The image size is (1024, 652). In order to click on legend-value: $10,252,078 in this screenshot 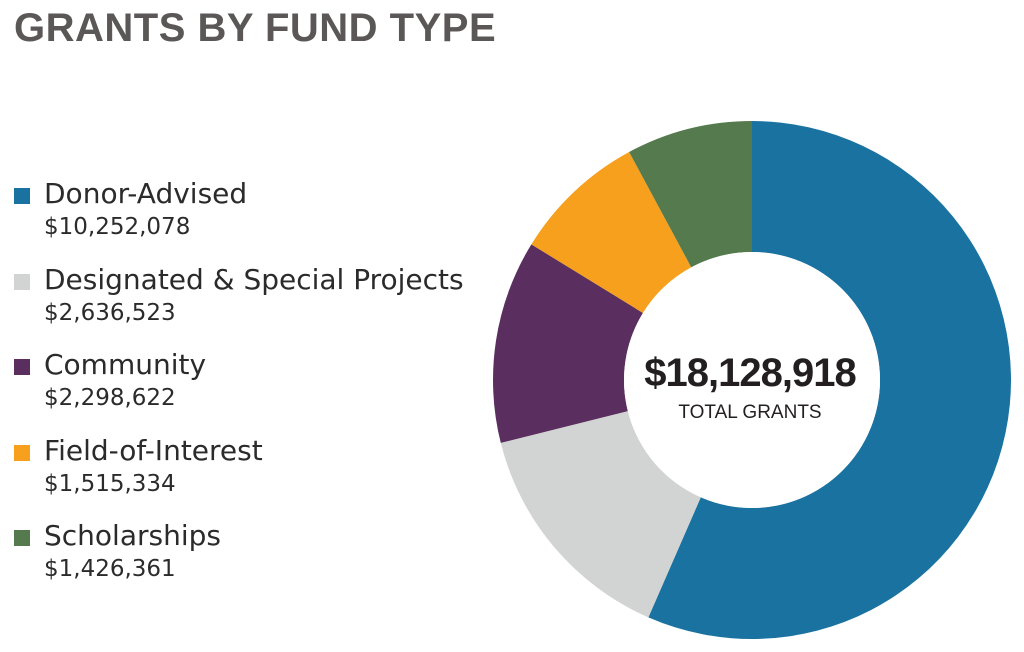, I will do `click(117, 227)`.